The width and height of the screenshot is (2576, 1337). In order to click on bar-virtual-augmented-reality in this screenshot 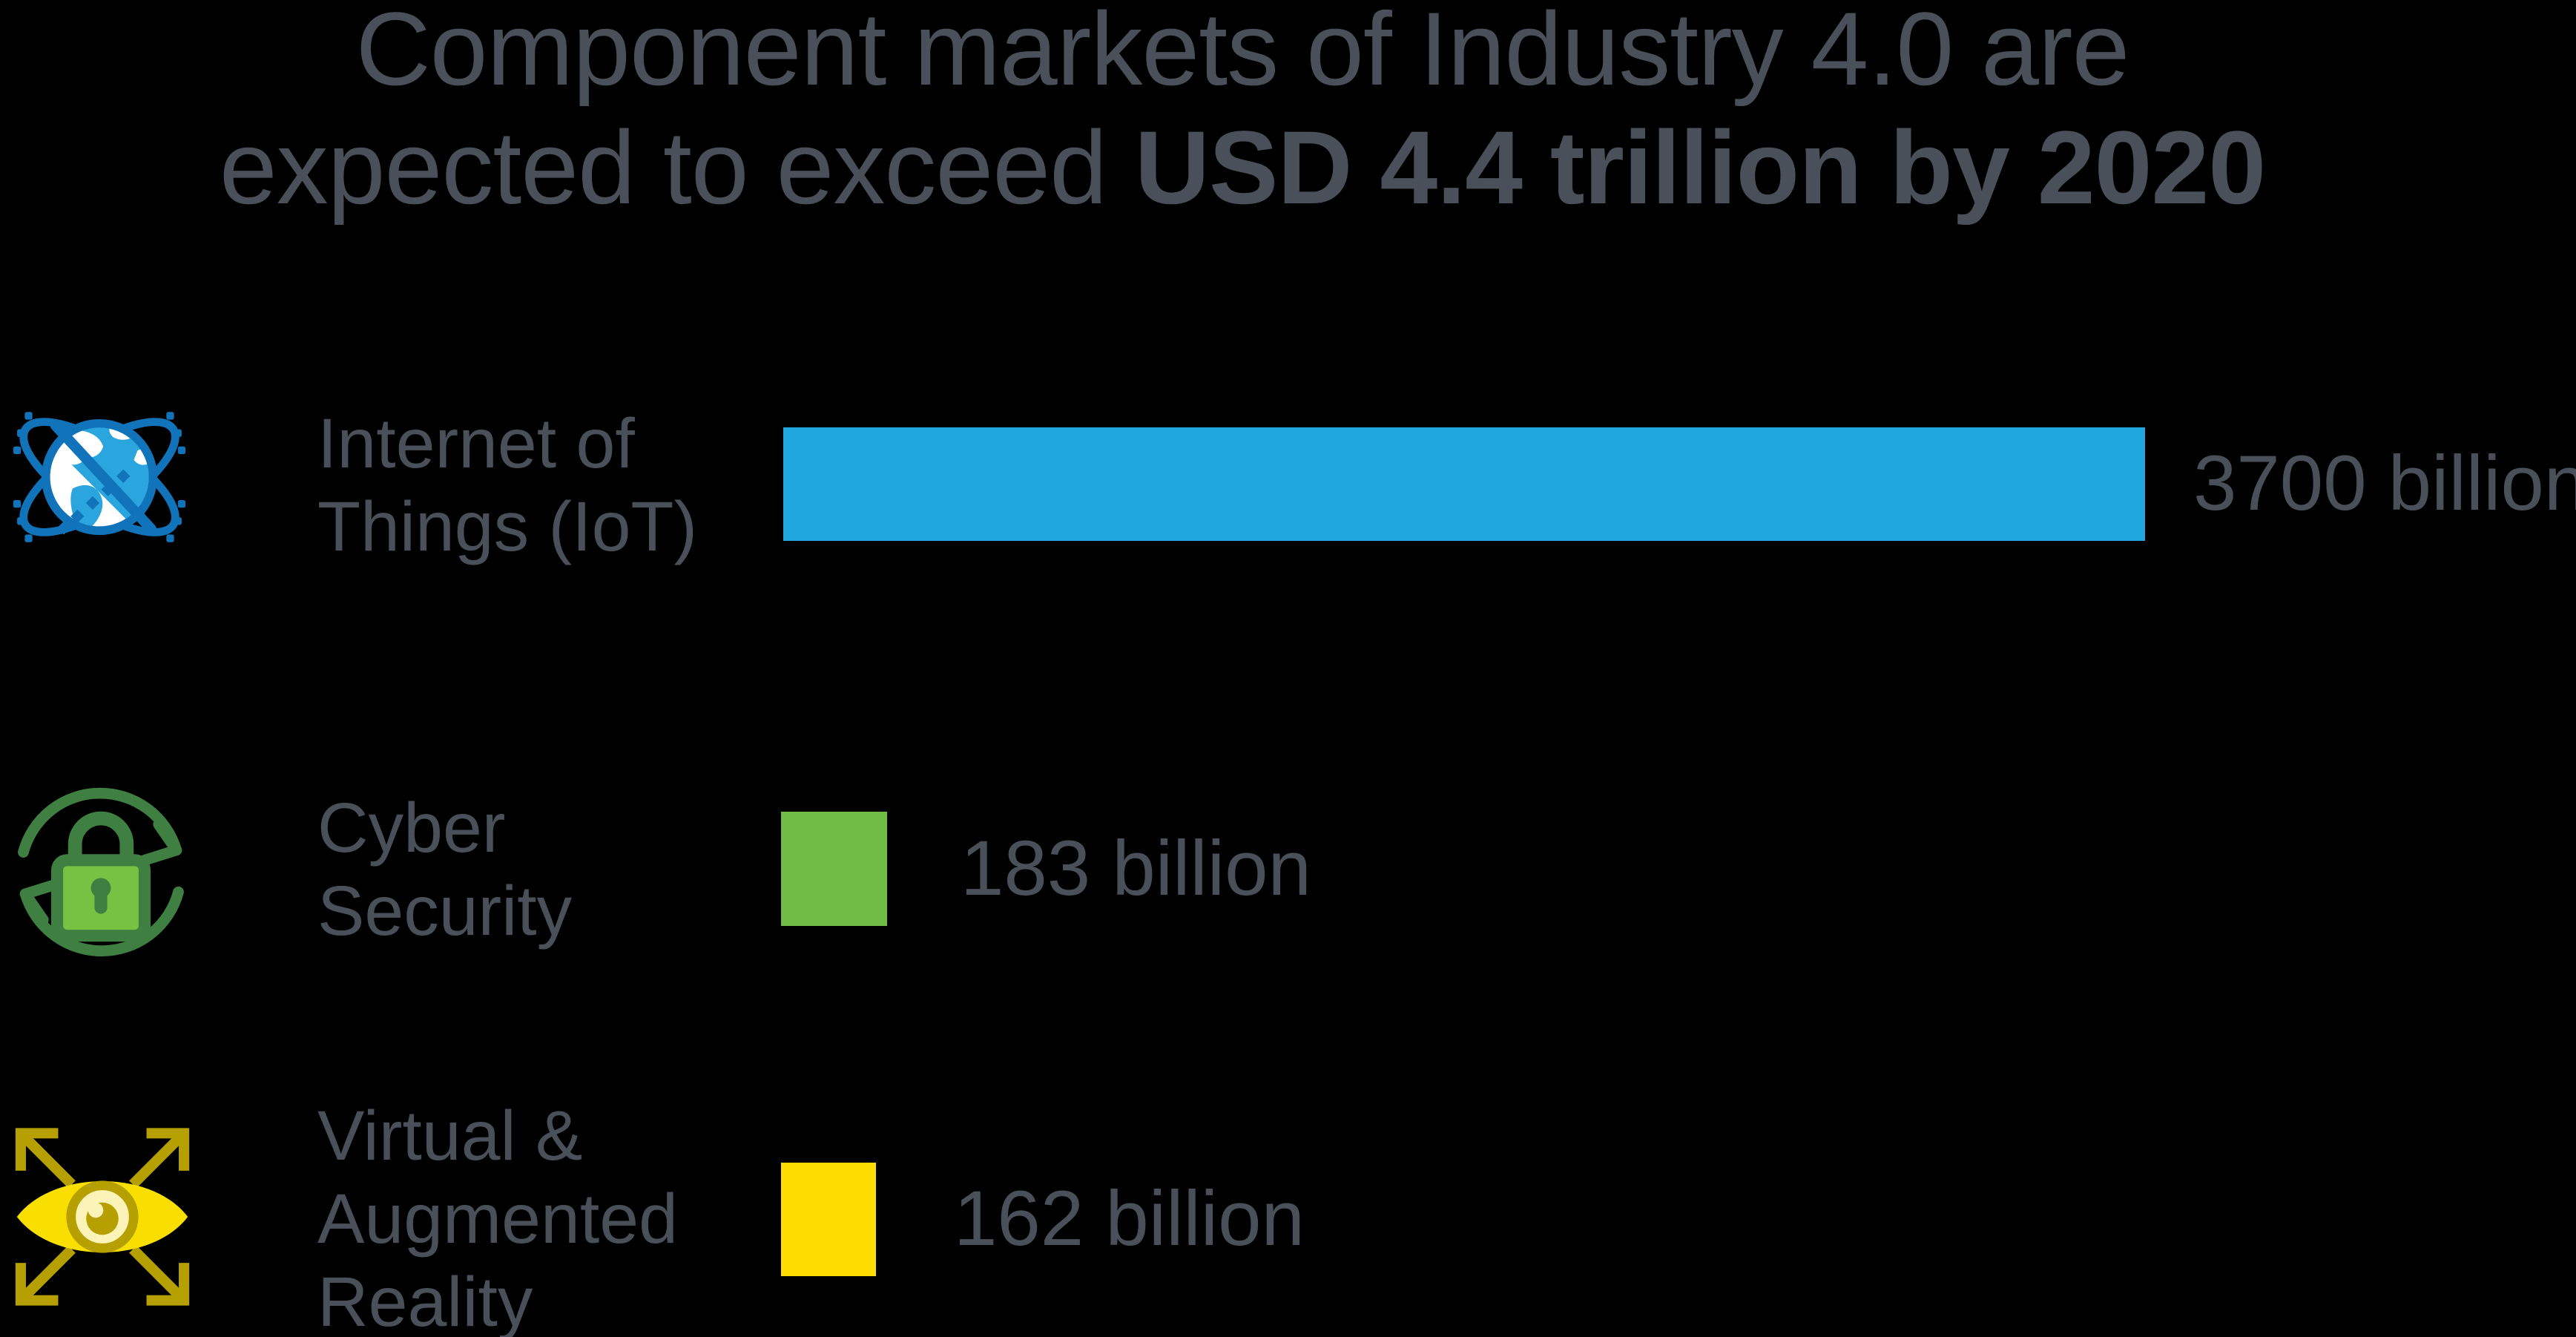, I will do `click(829, 1219)`.